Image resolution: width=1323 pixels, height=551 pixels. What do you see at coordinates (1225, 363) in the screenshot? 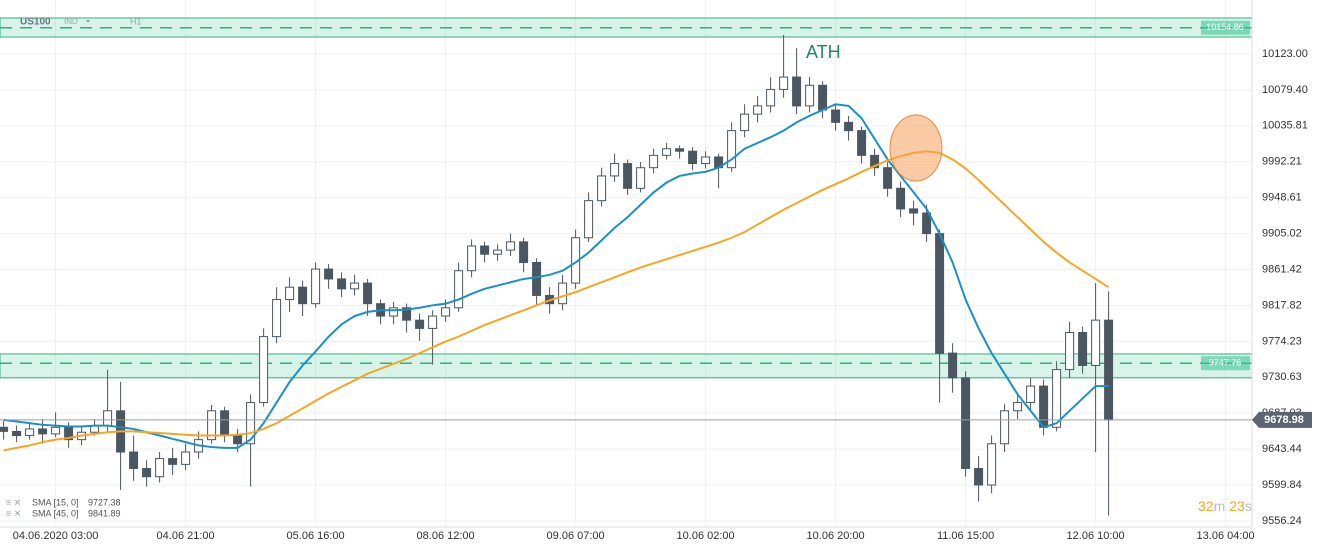
I see `zone-label: 9747.76` at bounding box center [1225, 363].